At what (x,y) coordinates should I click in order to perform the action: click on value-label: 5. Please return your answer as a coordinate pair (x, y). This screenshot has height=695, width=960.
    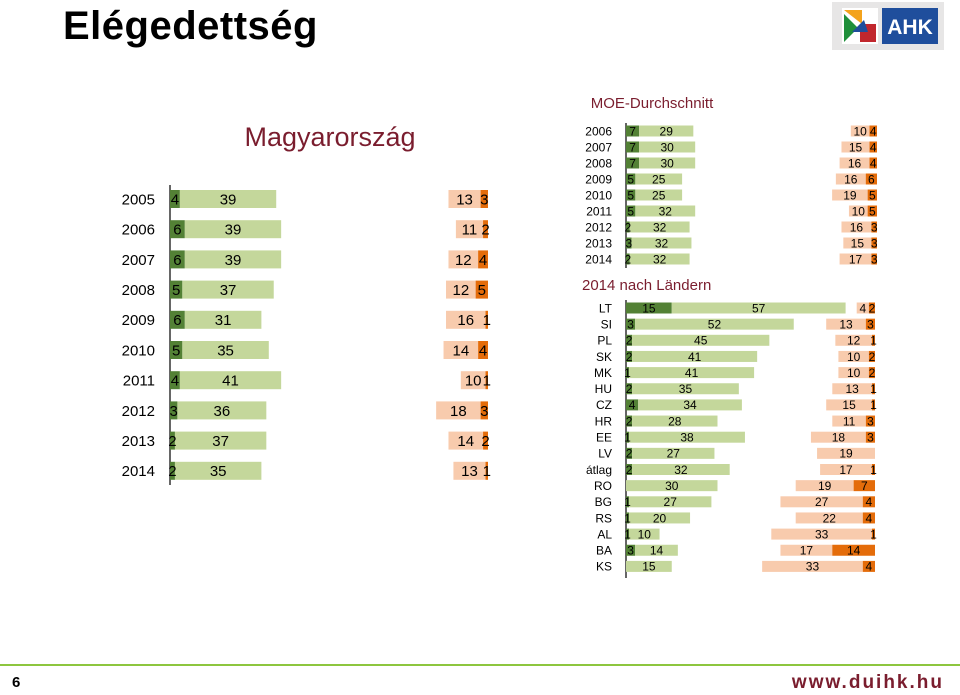
    Looking at the image, I should click on (176, 290).